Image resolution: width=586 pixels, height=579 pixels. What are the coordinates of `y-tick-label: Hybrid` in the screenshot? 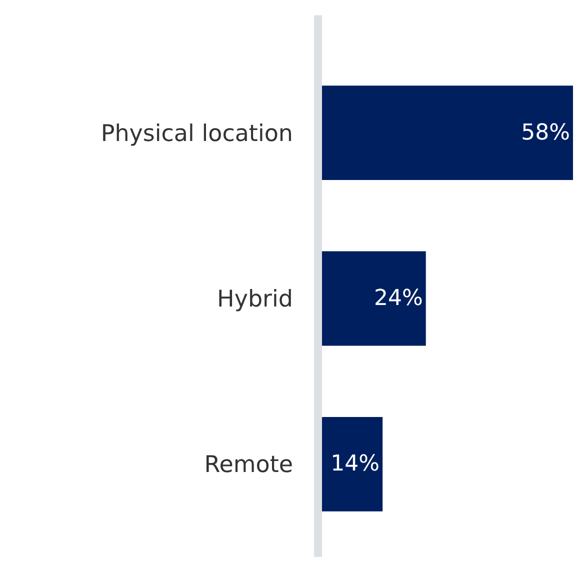 It's located at (255, 299).